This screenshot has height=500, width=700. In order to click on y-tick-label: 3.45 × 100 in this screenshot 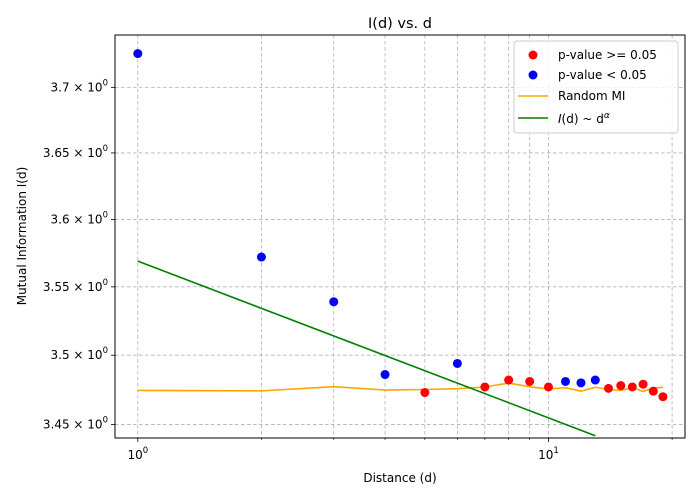, I will do `click(75, 424)`.